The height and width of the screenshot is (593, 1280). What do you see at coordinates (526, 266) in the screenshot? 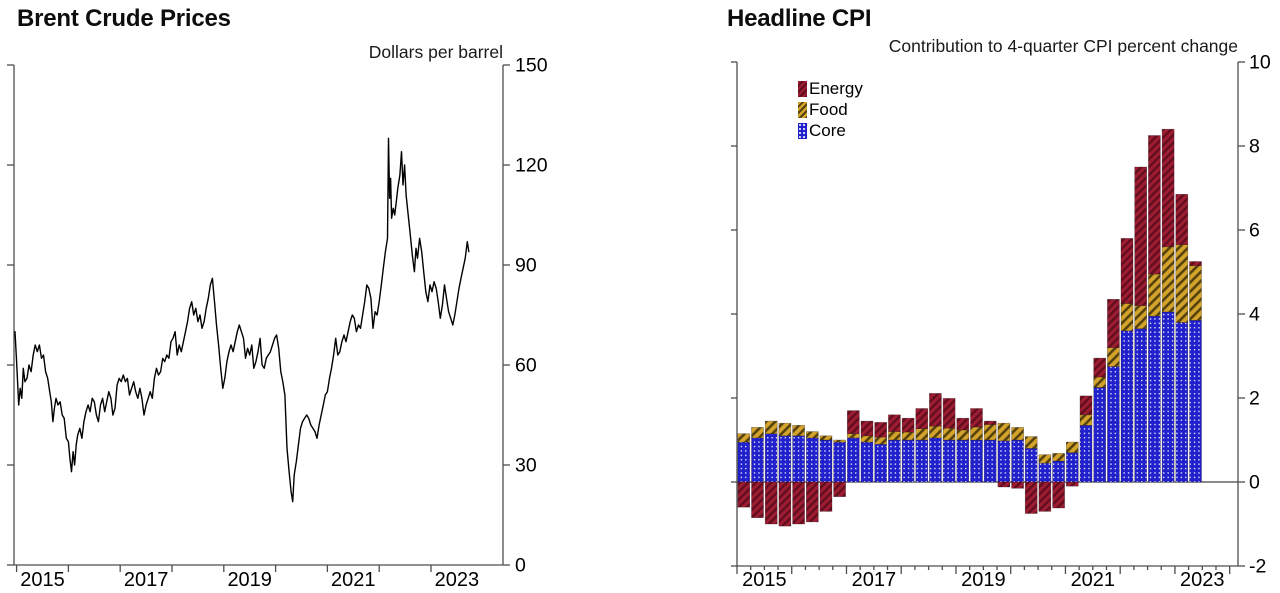
I see `y-tick-label: 90` at bounding box center [526, 266].